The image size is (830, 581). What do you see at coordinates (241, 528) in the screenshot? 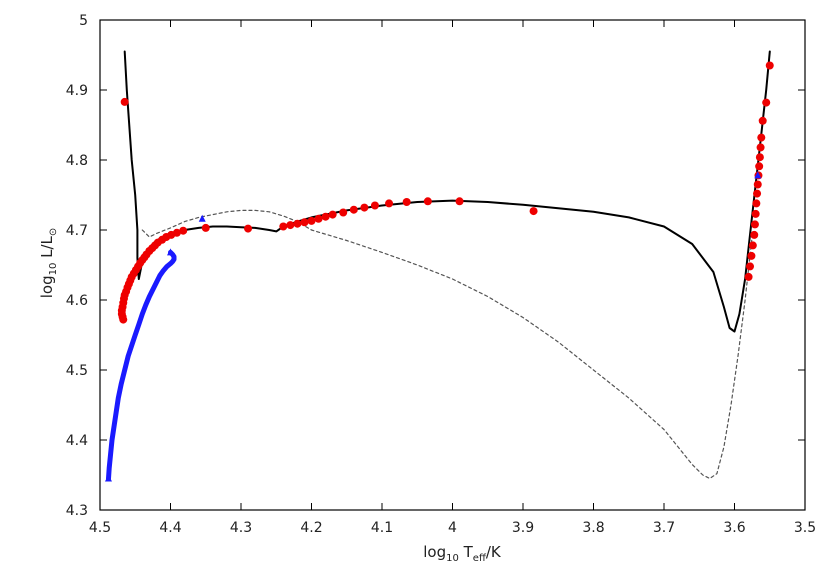
I see `x-tick-label: 4.3` at bounding box center [241, 528].